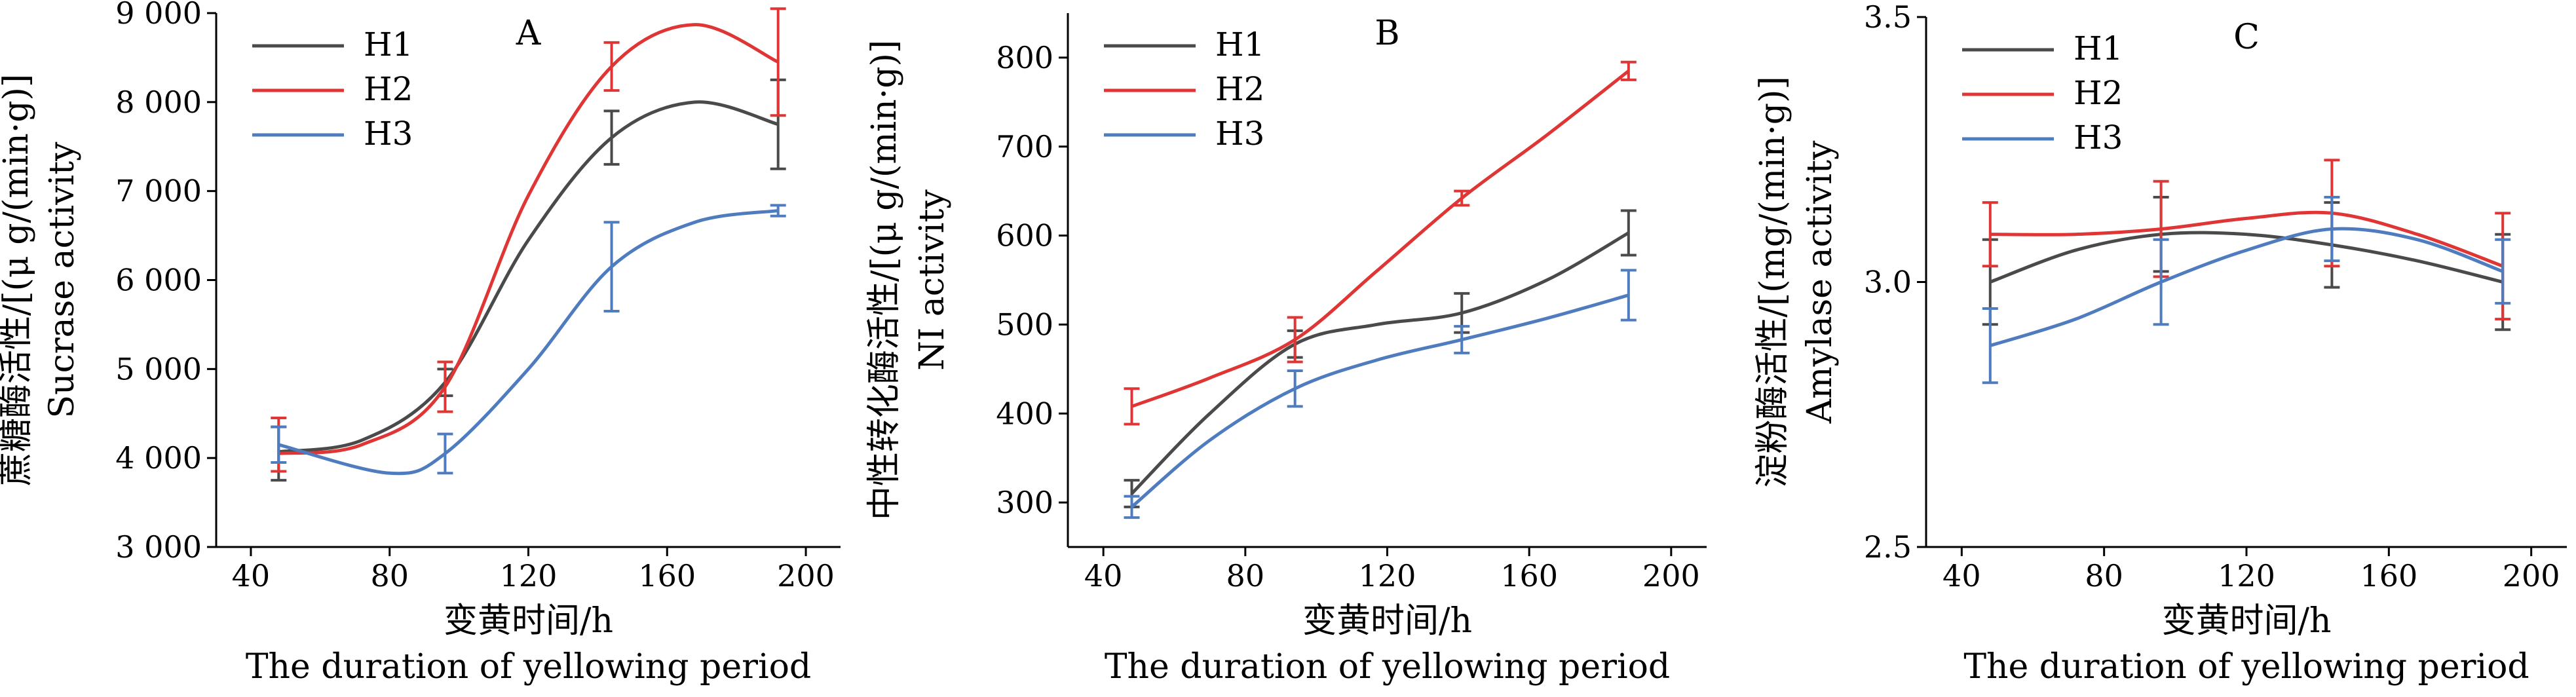 This screenshot has width=2576, height=697. Describe the element at coordinates (1024, 413) in the screenshot. I see `y-tick-label: 400` at that location.